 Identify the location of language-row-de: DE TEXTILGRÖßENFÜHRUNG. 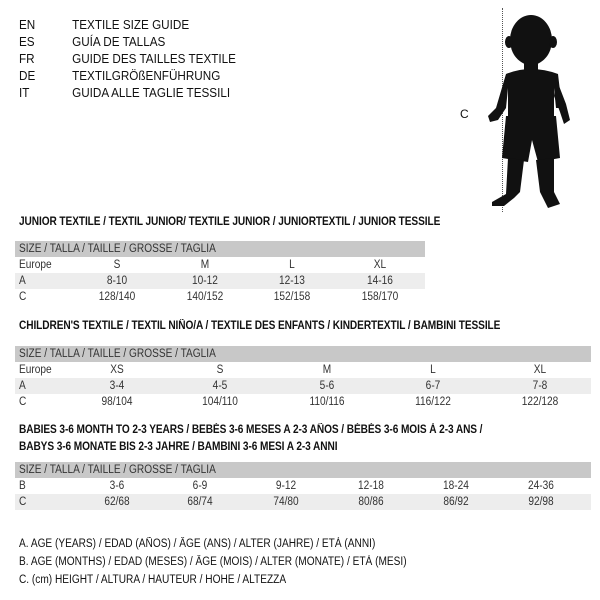
(119, 75).